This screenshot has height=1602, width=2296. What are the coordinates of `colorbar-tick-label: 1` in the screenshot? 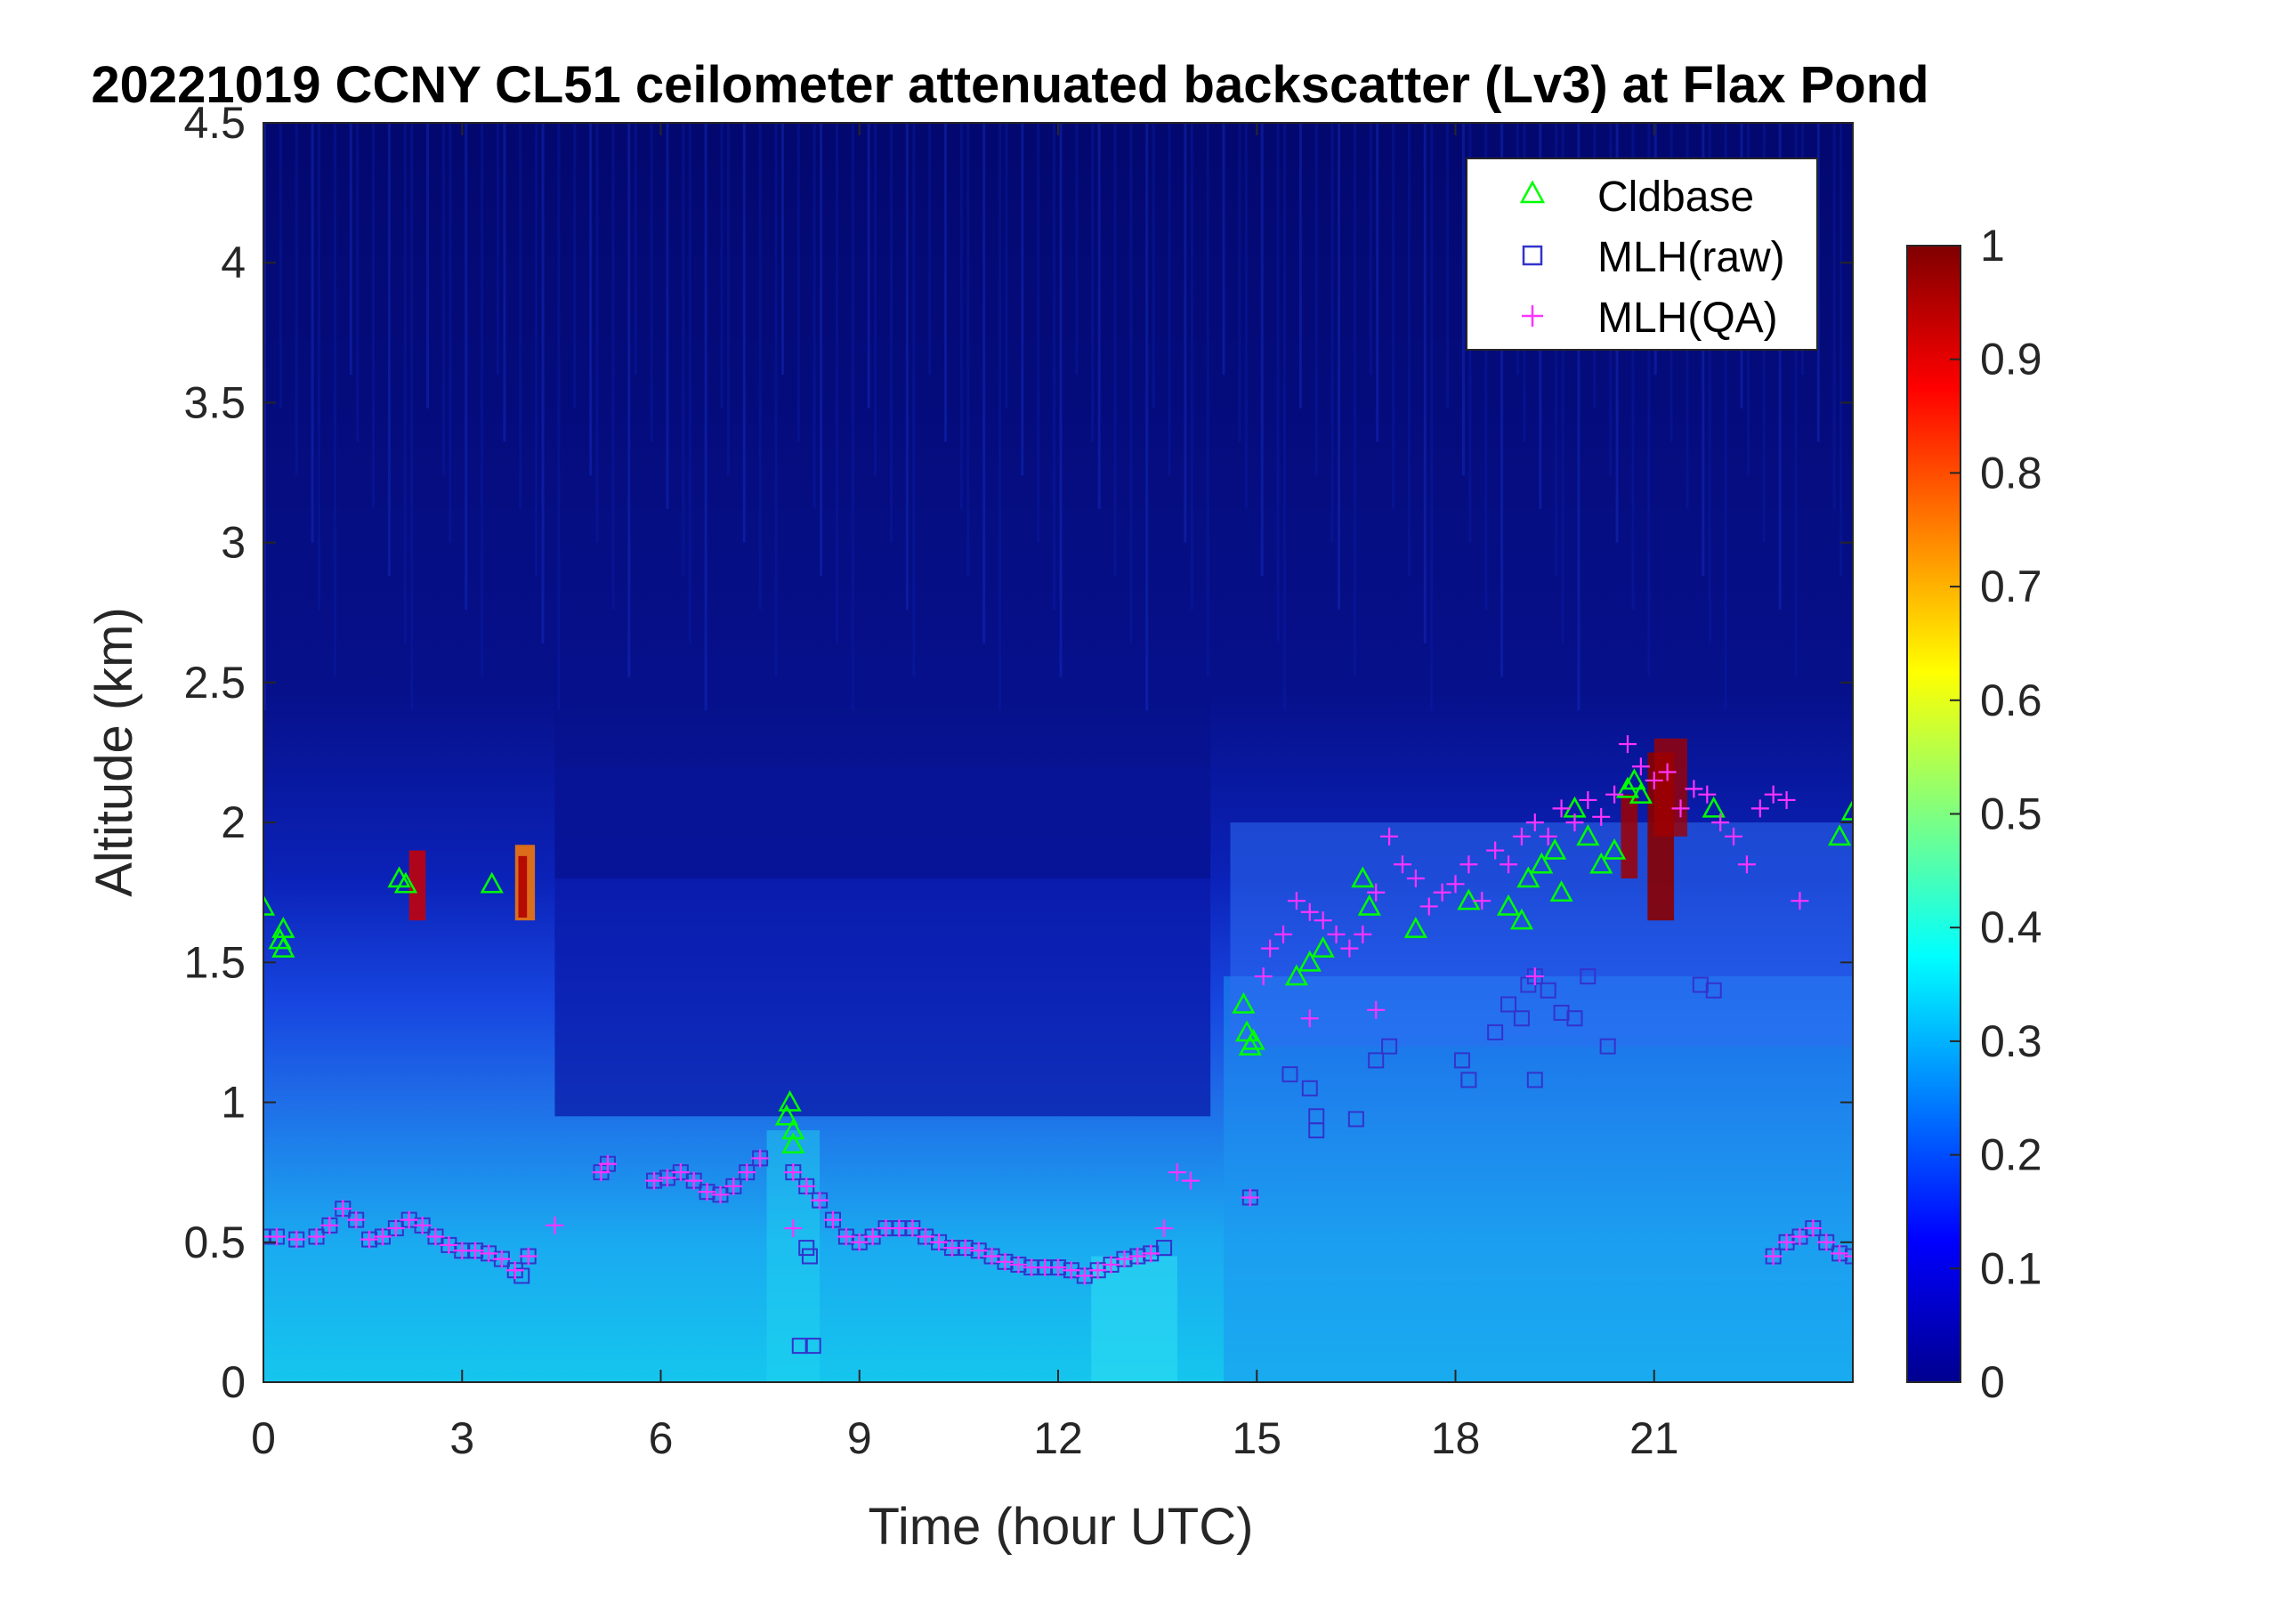 It's located at (1992, 246).